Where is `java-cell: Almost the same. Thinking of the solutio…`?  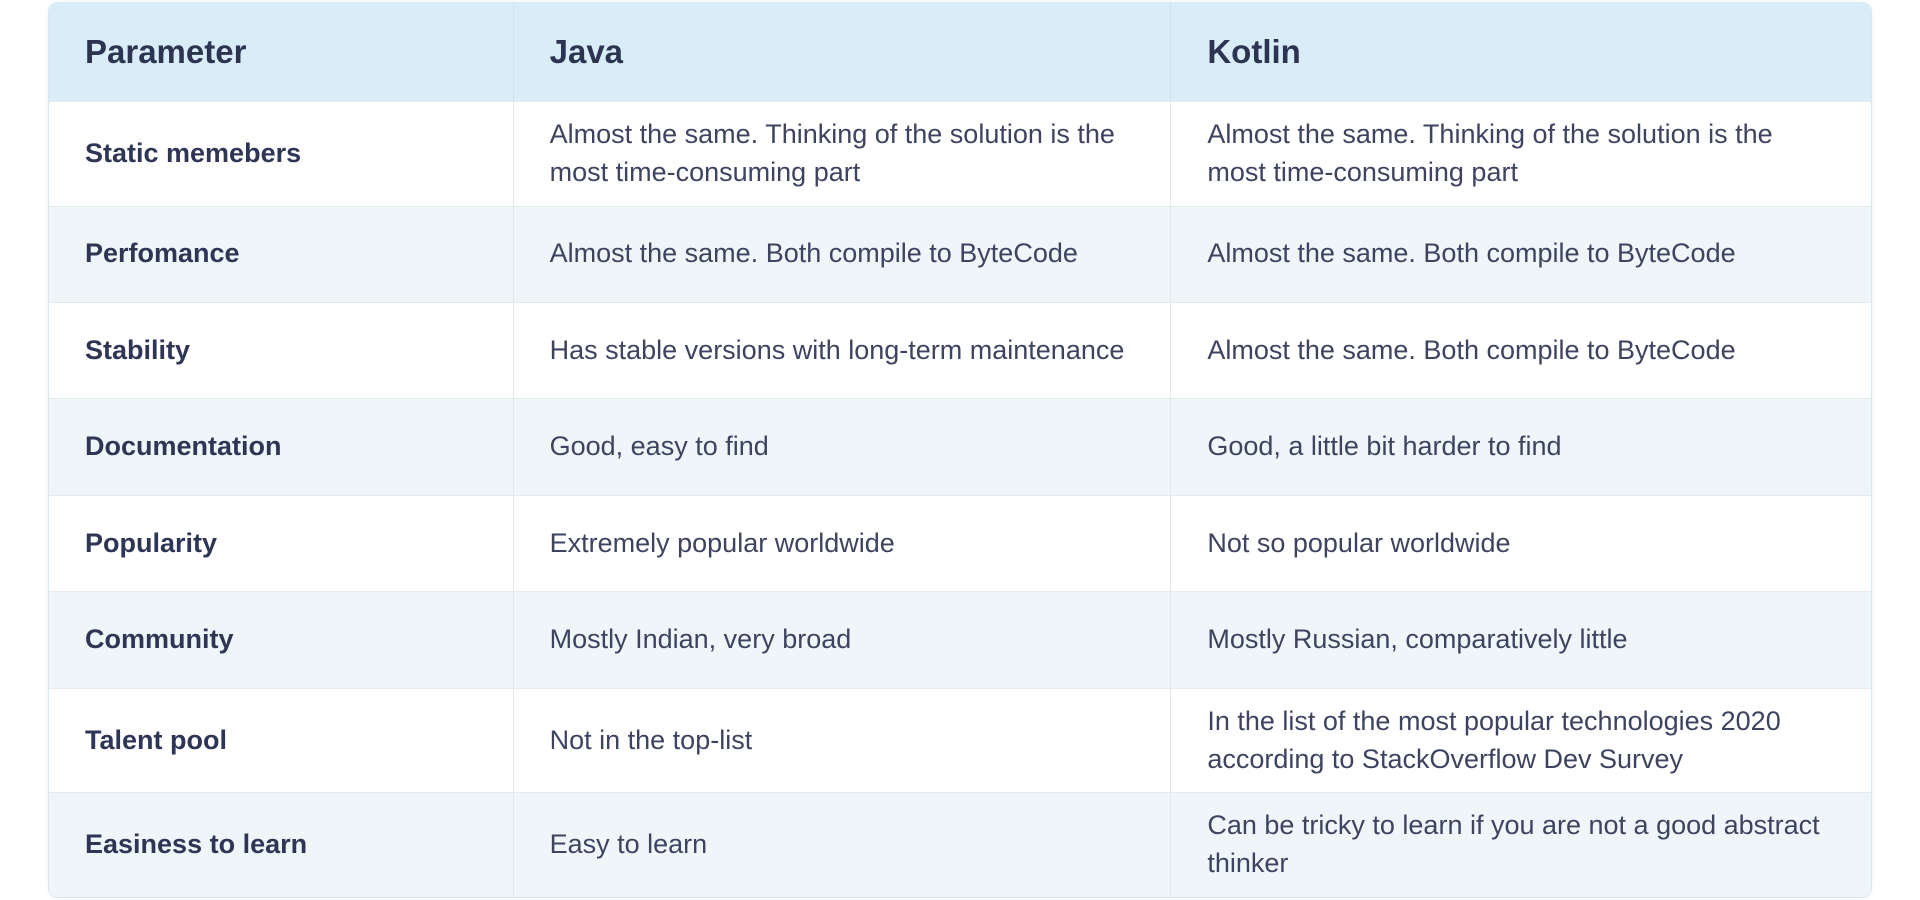 java-cell: Almost the same. Thinking of the solutio… is located at coordinates (843, 154).